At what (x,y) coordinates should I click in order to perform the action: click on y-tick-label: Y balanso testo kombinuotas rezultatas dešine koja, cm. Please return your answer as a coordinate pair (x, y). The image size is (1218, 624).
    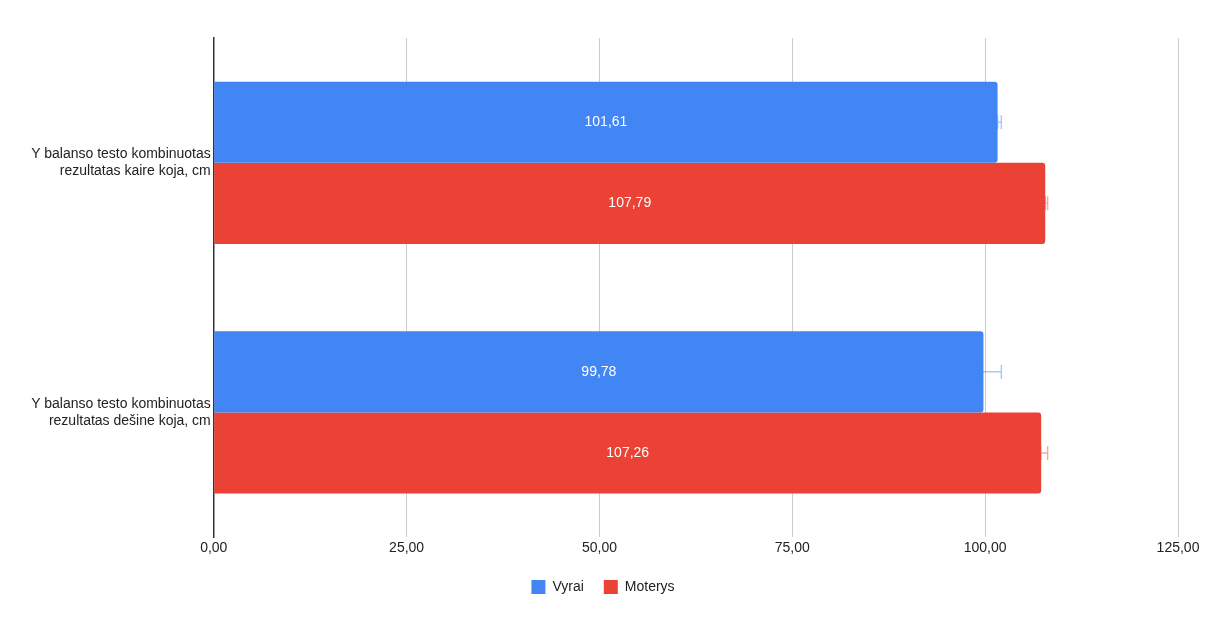
    Looking at the image, I should click on (121, 411).